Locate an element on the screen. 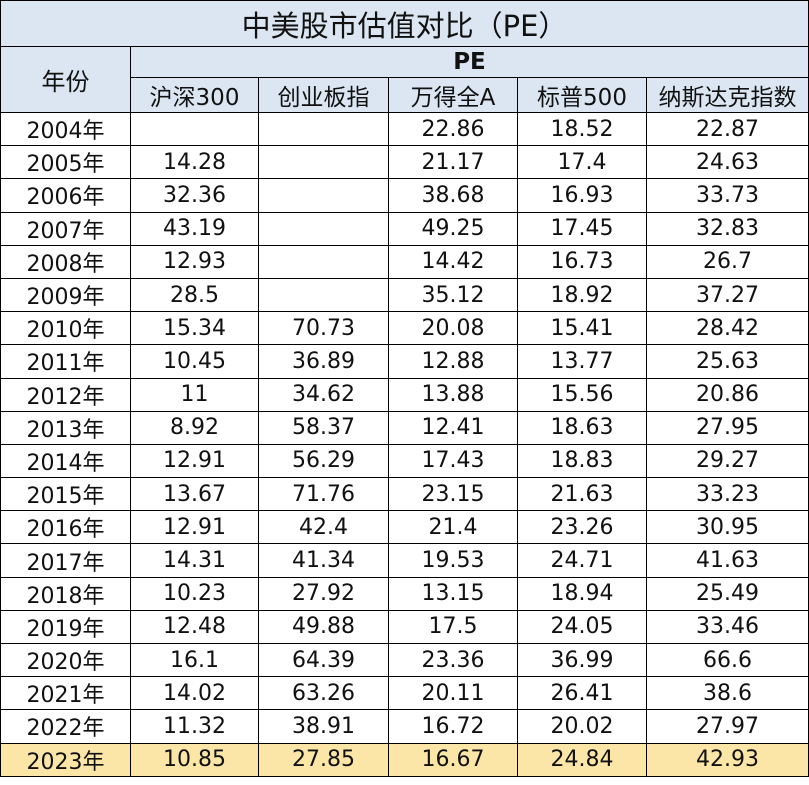 This screenshot has width=809, height=785. table-row: 2022年 11.32 38.91 16.72 20.02 27.97 is located at coordinates (404, 726).